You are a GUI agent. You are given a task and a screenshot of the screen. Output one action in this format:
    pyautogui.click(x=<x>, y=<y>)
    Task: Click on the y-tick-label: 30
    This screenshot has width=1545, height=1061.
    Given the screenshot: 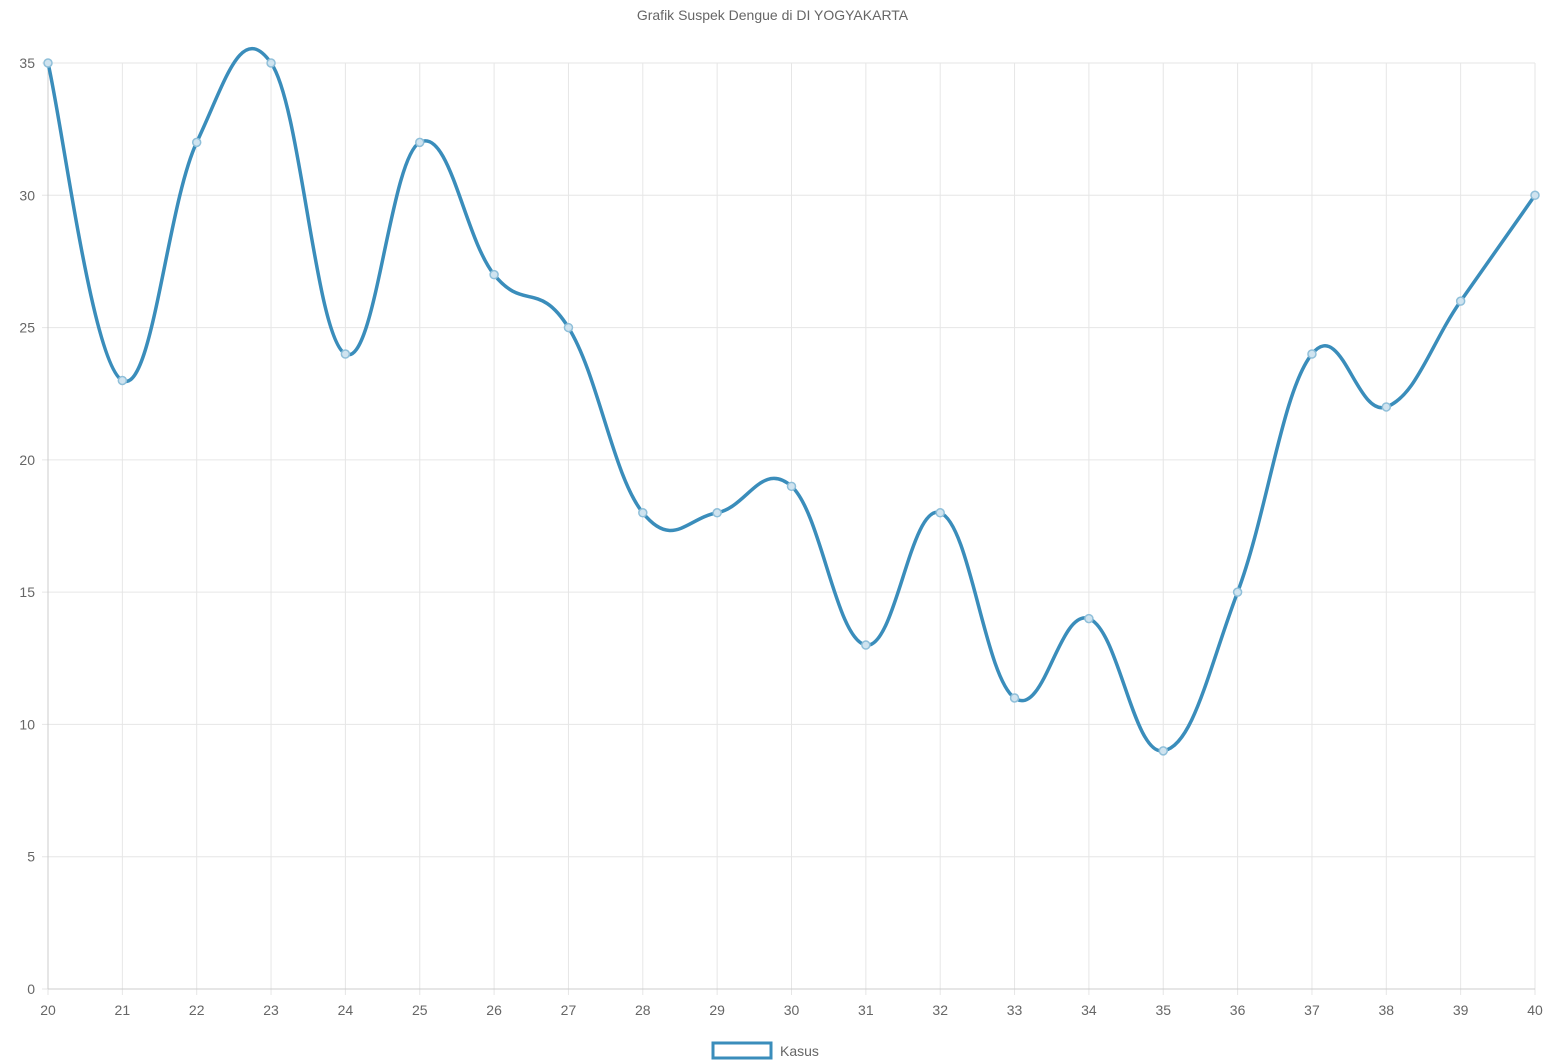 What is the action you would take?
    pyautogui.click(x=27, y=195)
    